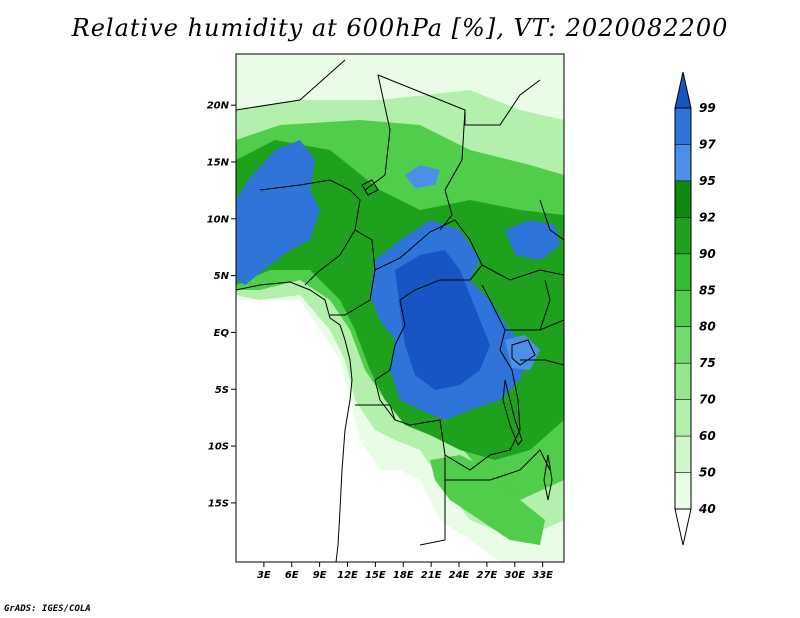 The image size is (800, 618). I want to click on rh-region-95-east, so click(532, 240).